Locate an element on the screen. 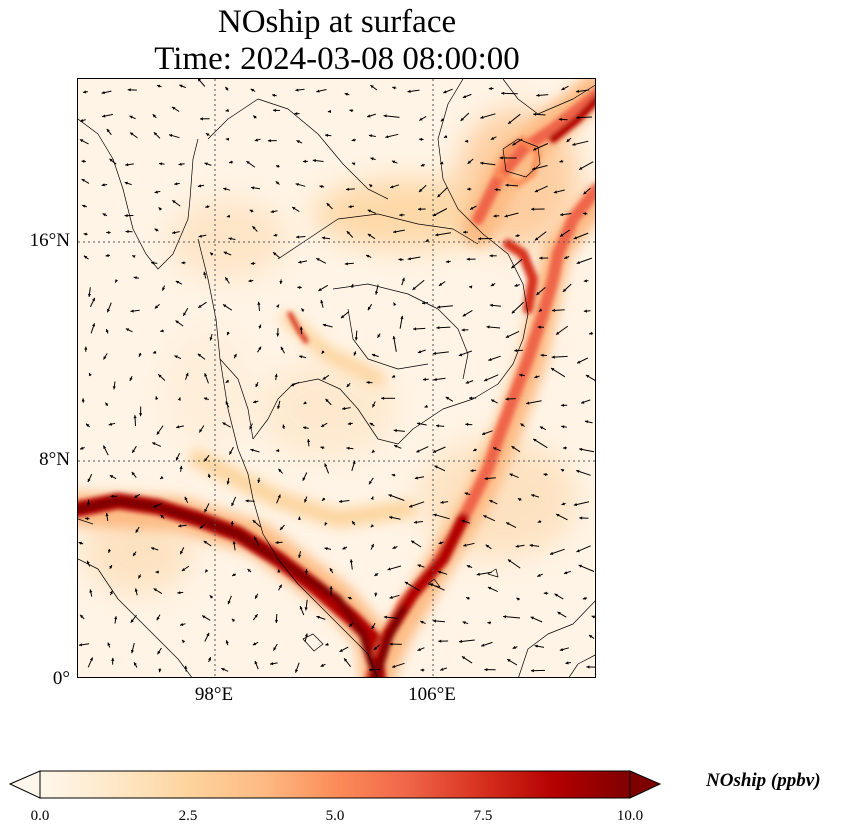 The width and height of the screenshot is (842, 836). colorbar-extend-min is located at coordinates (24, 784).